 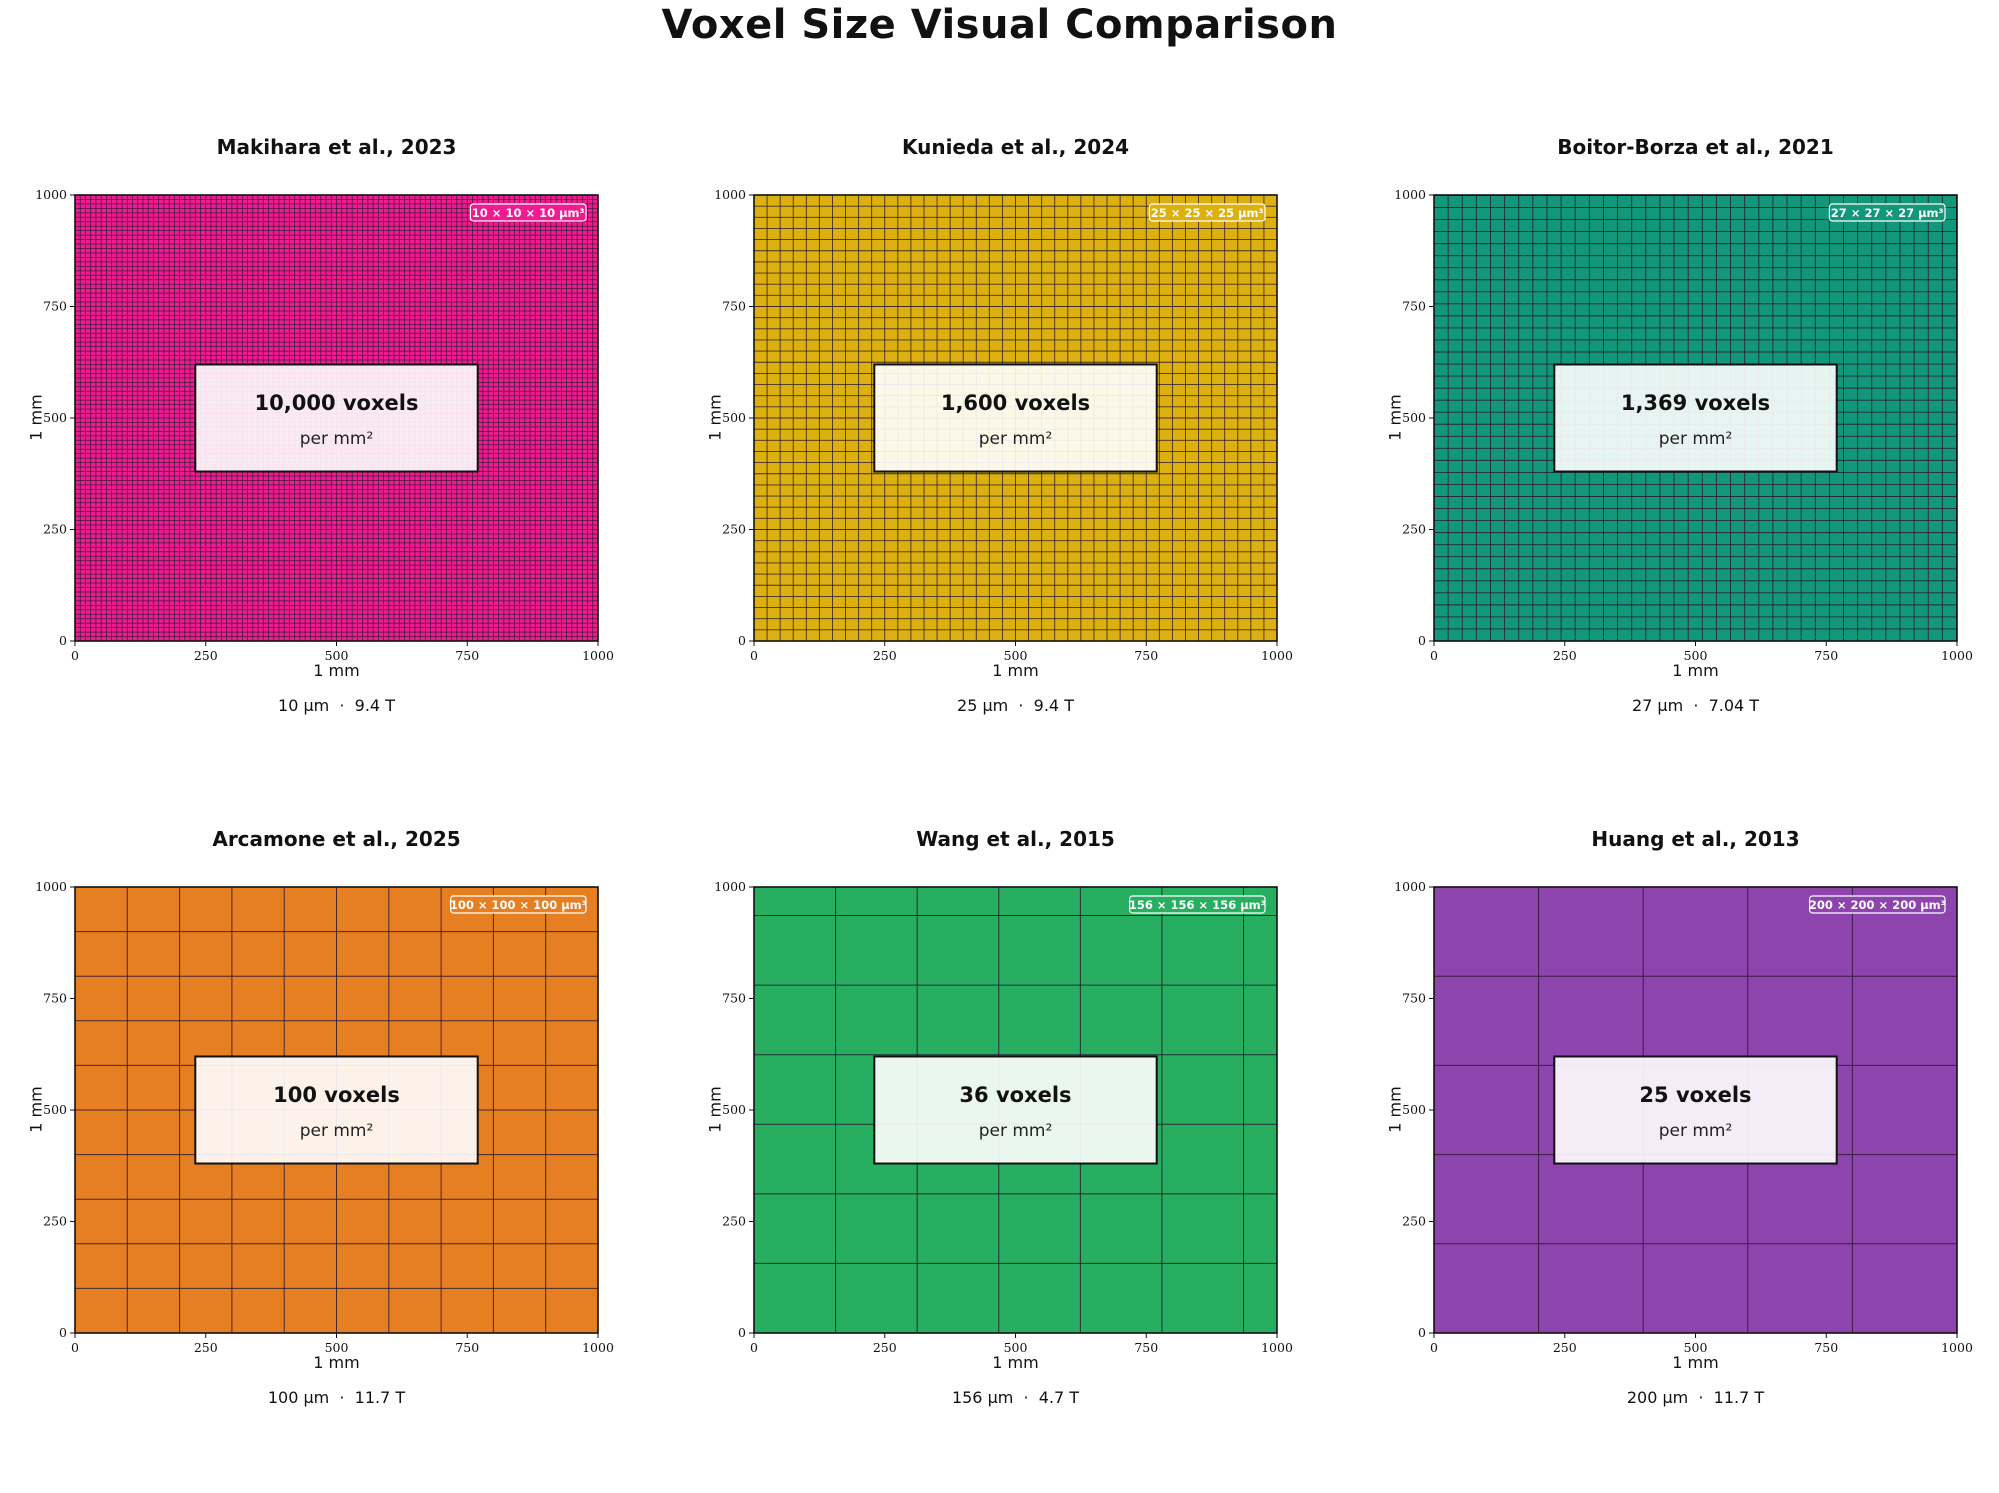 I want to click on voxel-count-text: 25 voxels, so click(x=1695, y=1095).